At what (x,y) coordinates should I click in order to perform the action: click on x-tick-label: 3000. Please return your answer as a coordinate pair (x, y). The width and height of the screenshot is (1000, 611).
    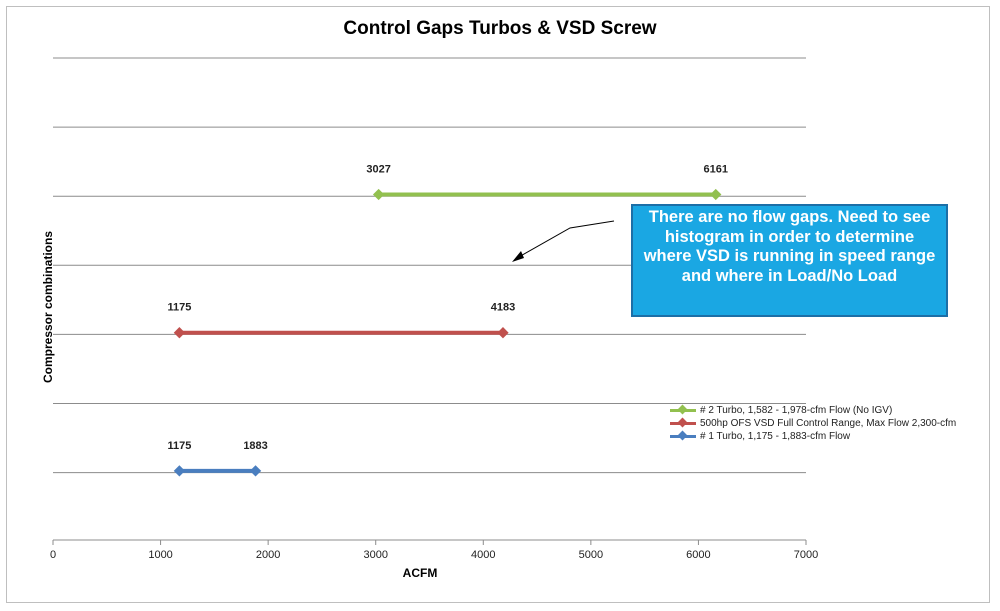
    Looking at the image, I should click on (375, 555).